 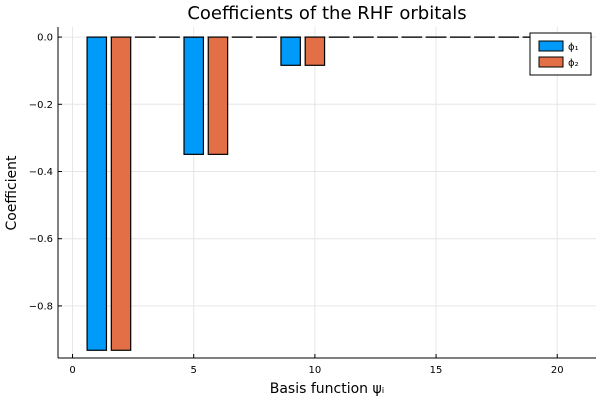 What do you see at coordinates (41, 239) in the screenshot?
I see `y-tick-label: −0.6` at bounding box center [41, 239].